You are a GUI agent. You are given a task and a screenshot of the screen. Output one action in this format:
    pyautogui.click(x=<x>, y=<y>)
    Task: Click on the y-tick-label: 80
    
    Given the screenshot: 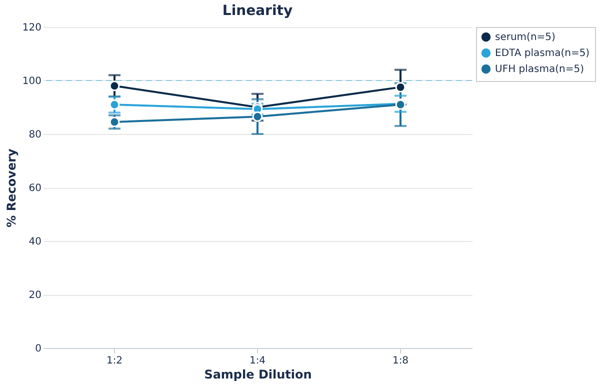 What is the action you would take?
    pyautogui.click(x=35, y=135)
    